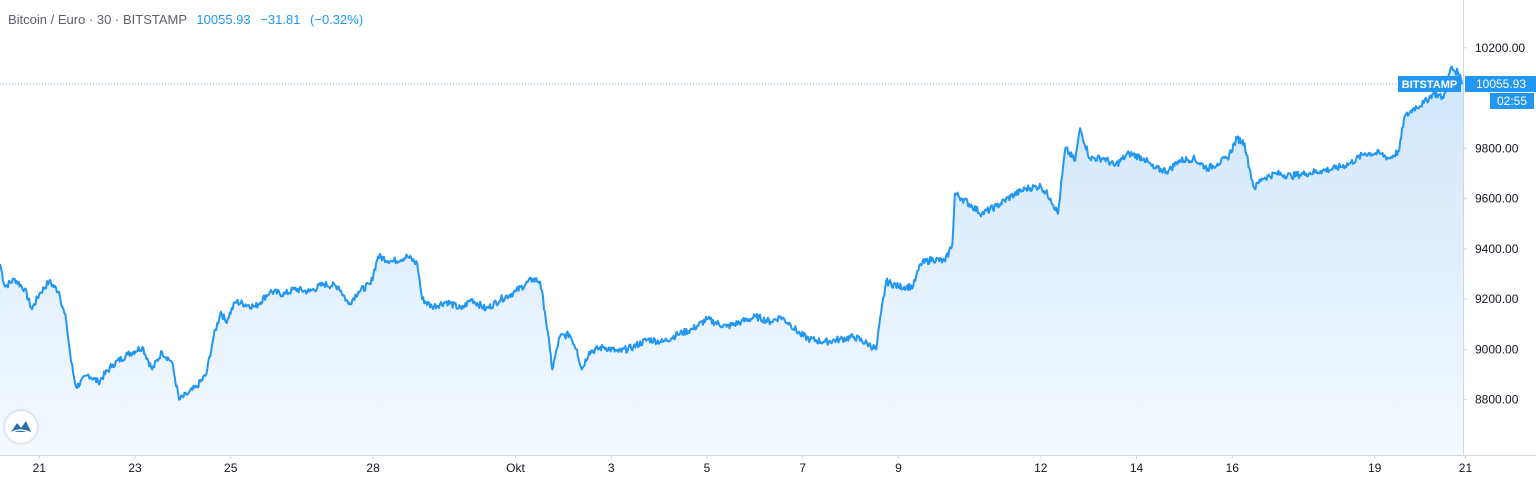  I want to click on last-price-tag-label: 10055.93, so click(1501, 84).